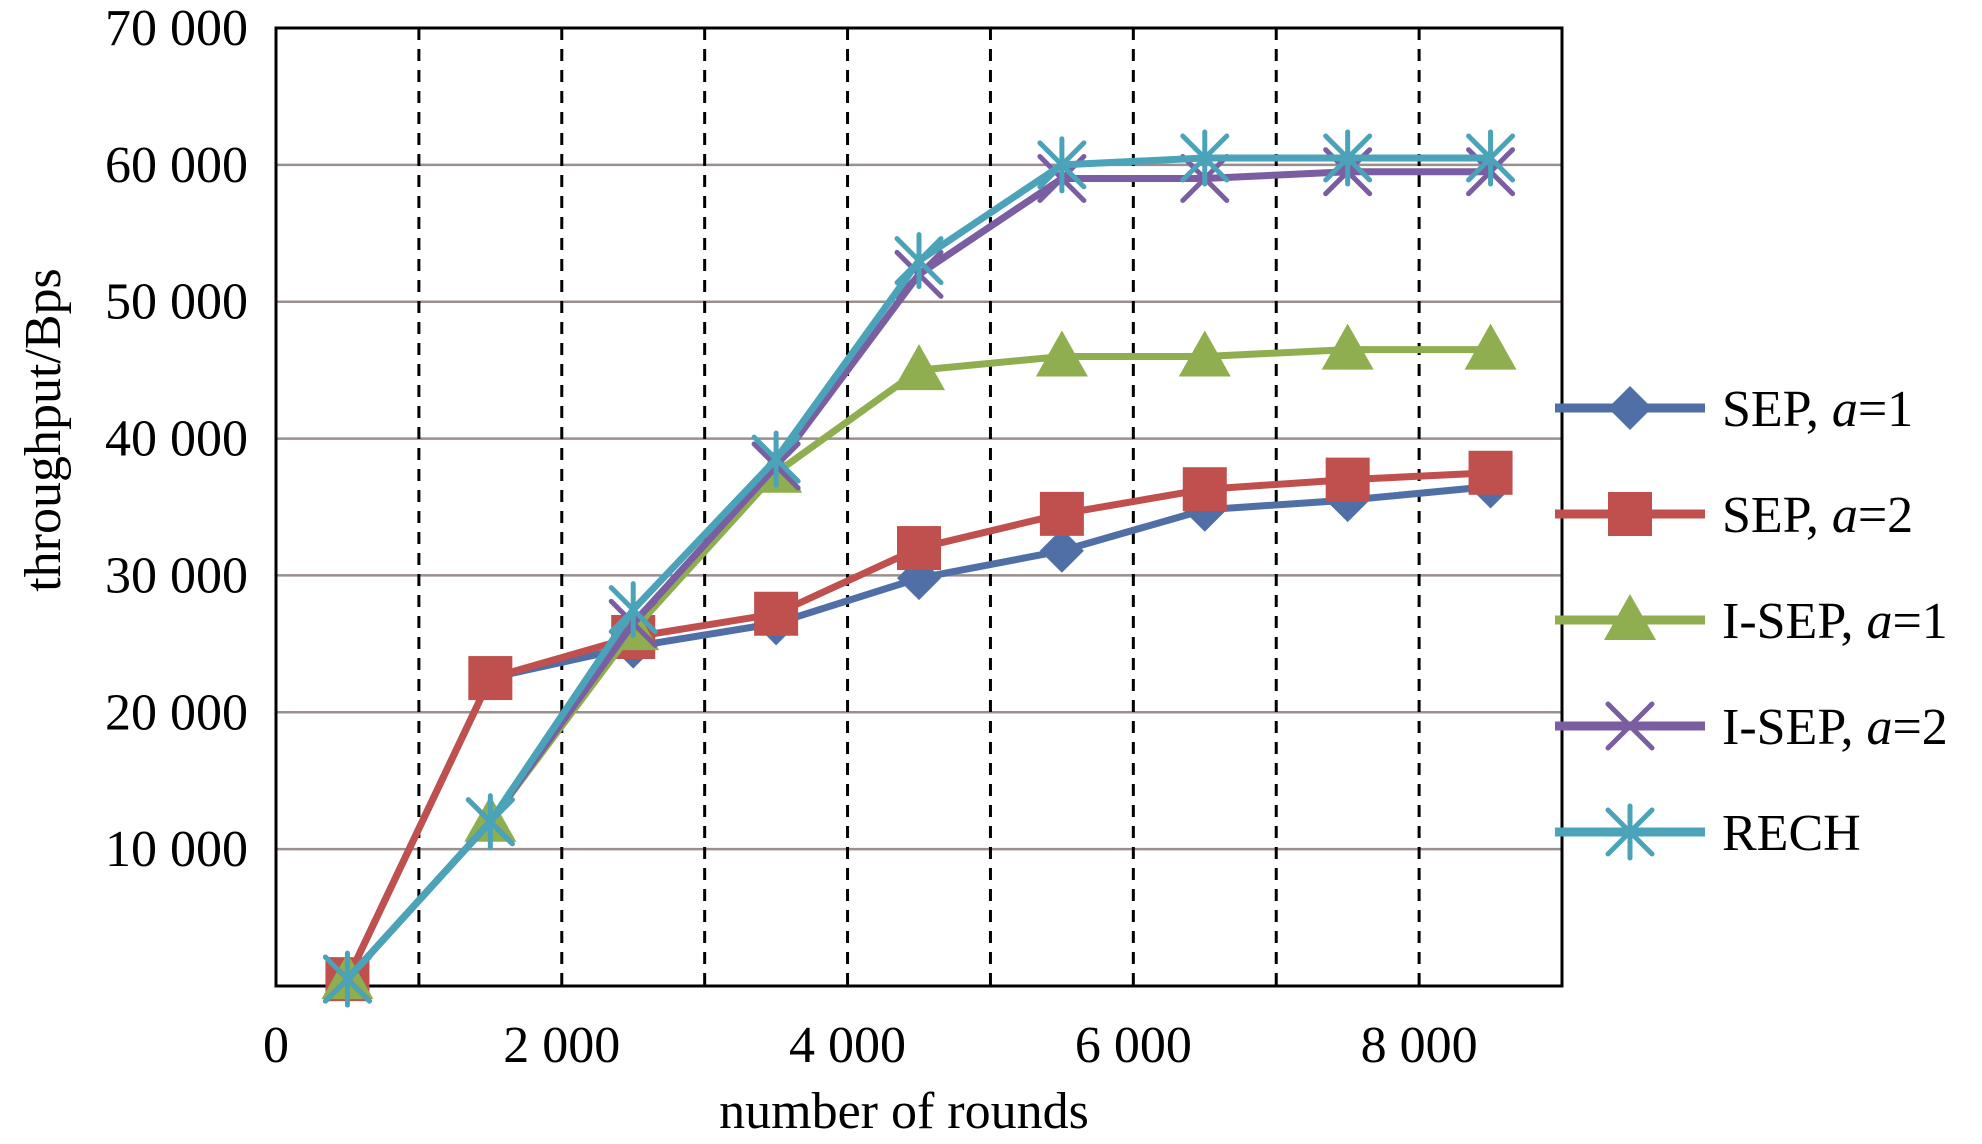 This screenshot has width=1982, height=1144. What do you see at coordinates (176, 712) in the screenshot?
I see `y-tick-label: 20 000` at bounding box center [176, 712].